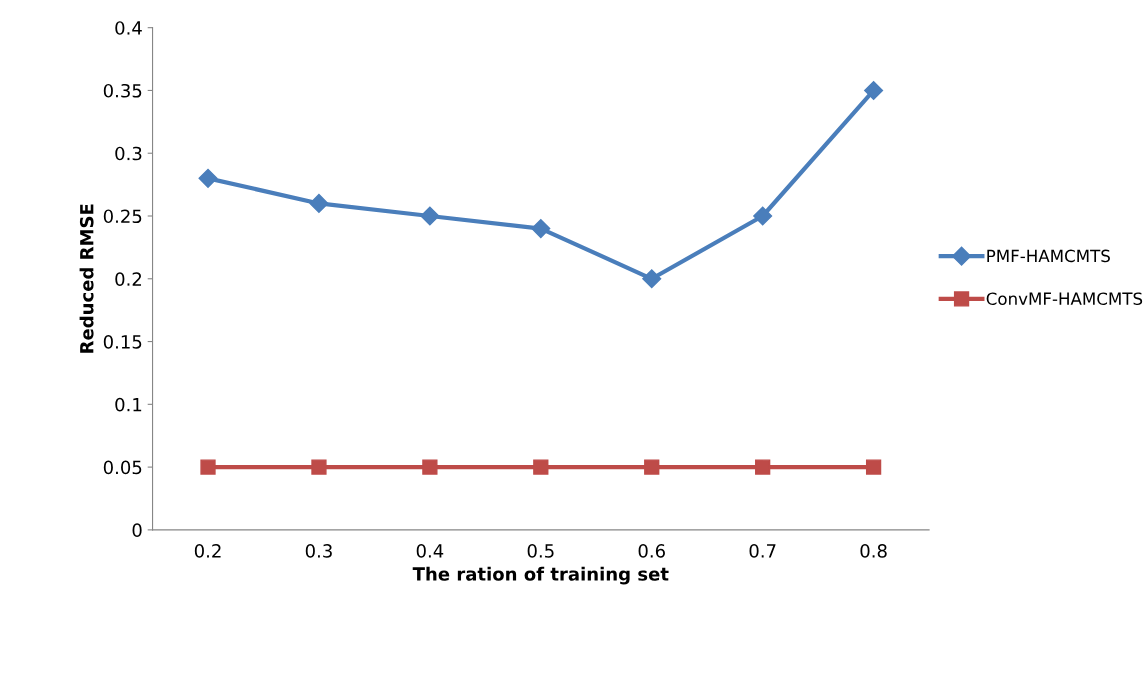  What do you see at coordinates (122, 467) in the screenshot?
I see `y-tick-label: 0.05` at bounding box center [122, 467].